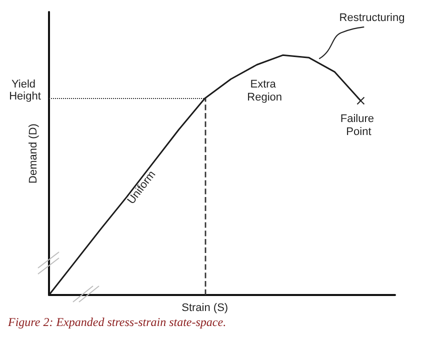  Describe the element at coordinates (264, 91) in the screenshot. I see `annotation: Extra Region` at that location.